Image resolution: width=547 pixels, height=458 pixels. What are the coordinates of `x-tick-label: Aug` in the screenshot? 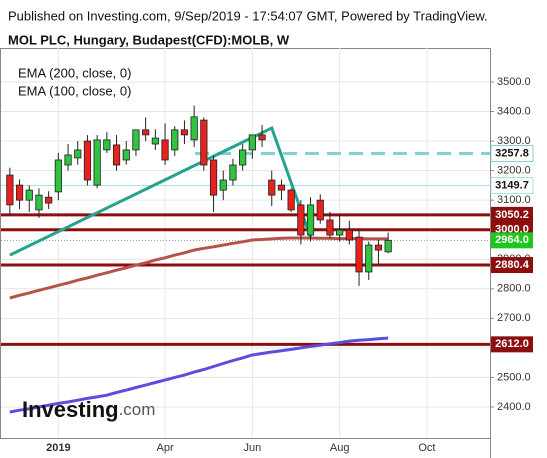 It's located at (340, 448).